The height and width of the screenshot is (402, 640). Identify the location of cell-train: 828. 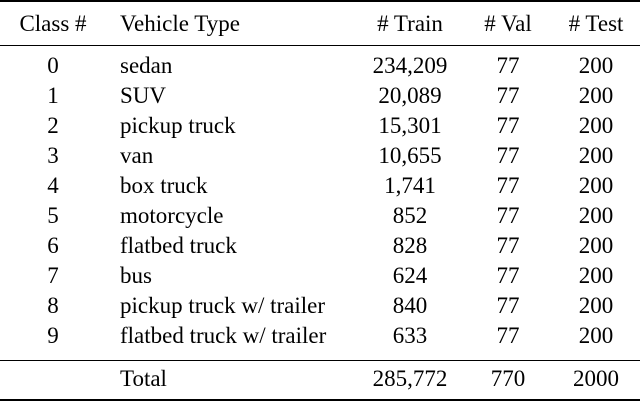
(410, 245).